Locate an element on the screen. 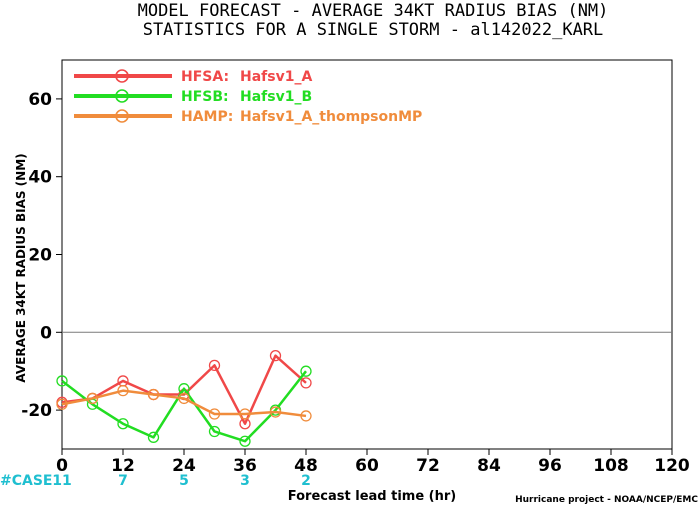  case-count: 11 is located at coordinates (61, 481).